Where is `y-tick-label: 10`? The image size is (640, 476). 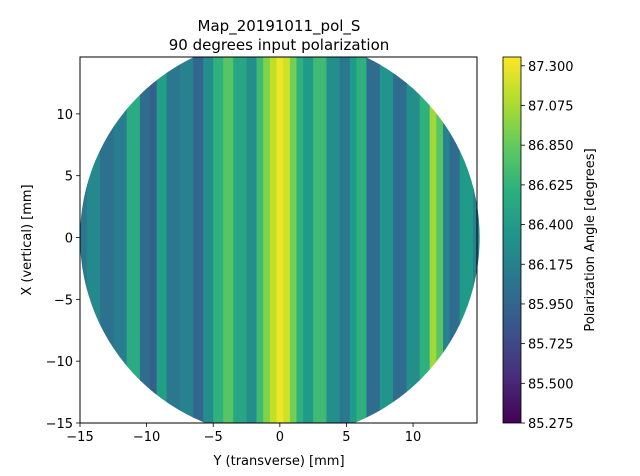 y-tick-label: 10 is located at coordinates (64, 115).